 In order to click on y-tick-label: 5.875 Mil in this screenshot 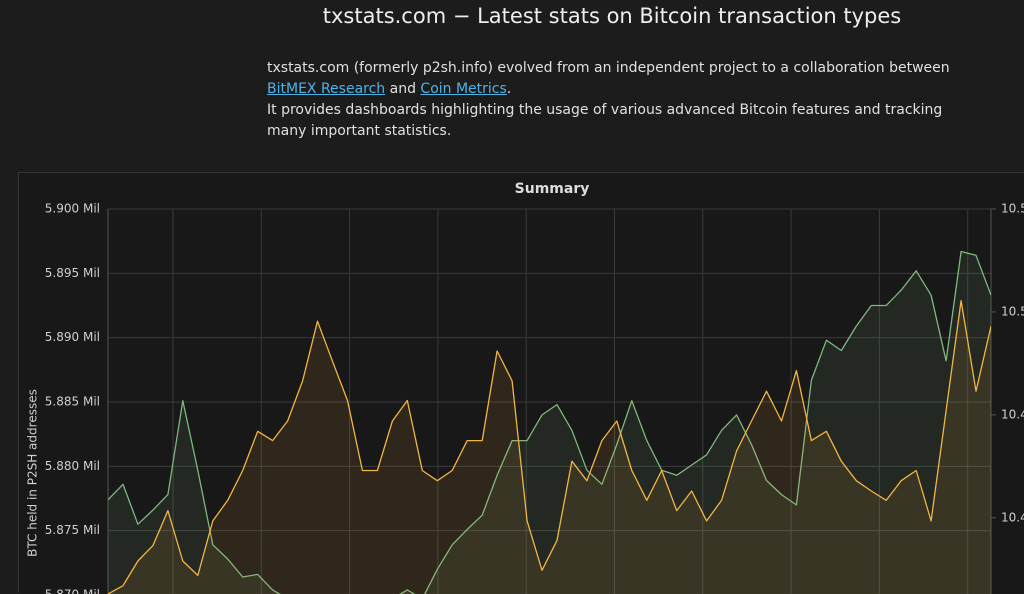, I will do `click(72, 530)`.